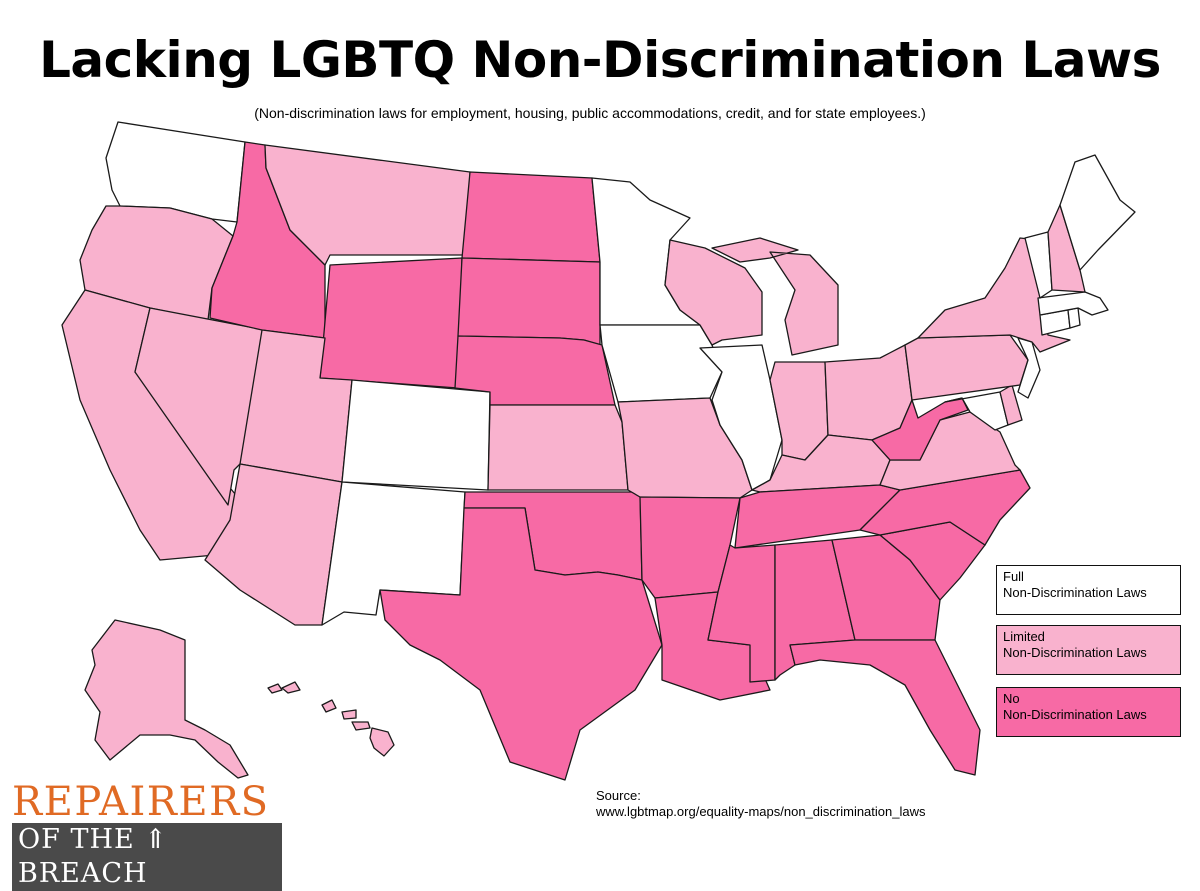 This screenshot has width=1200, height=891. What do you see at coordinates (147, 857) in the screenshot?
I see `logo-line2: OF THE ⇑ BREACH` at bounding box center [147, 857].